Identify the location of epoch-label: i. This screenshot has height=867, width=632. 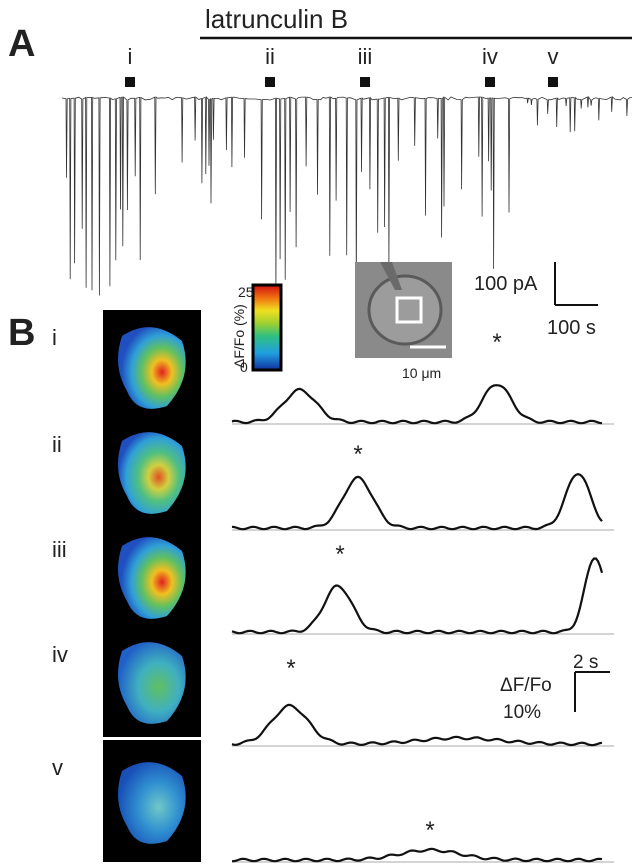
(130, 56).